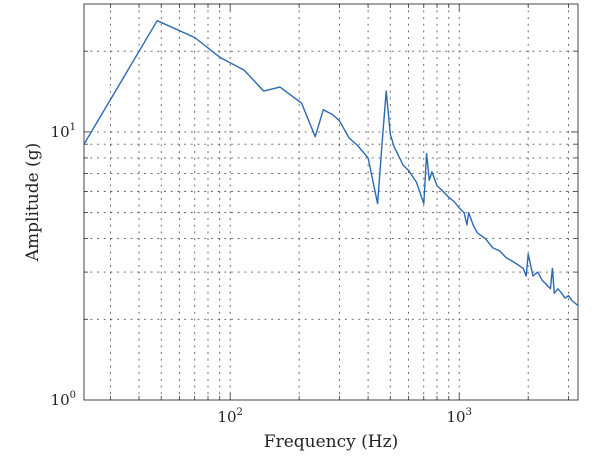 Image resolution: width=600 pixels, height=474 pixels. I want to click on x-tick-label: 10², so click(229, 416).